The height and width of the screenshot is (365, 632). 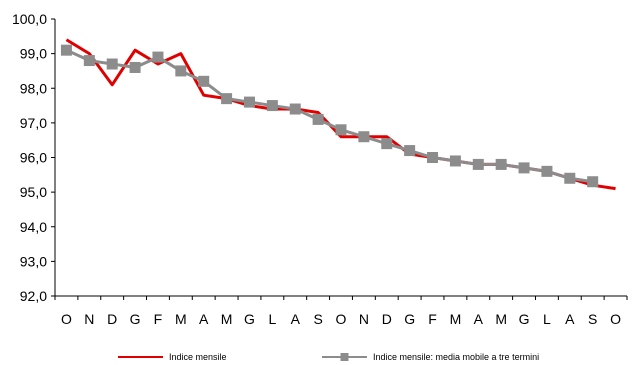 I want to click on y-tick-label: 97,0, so click(x=33, y=123).